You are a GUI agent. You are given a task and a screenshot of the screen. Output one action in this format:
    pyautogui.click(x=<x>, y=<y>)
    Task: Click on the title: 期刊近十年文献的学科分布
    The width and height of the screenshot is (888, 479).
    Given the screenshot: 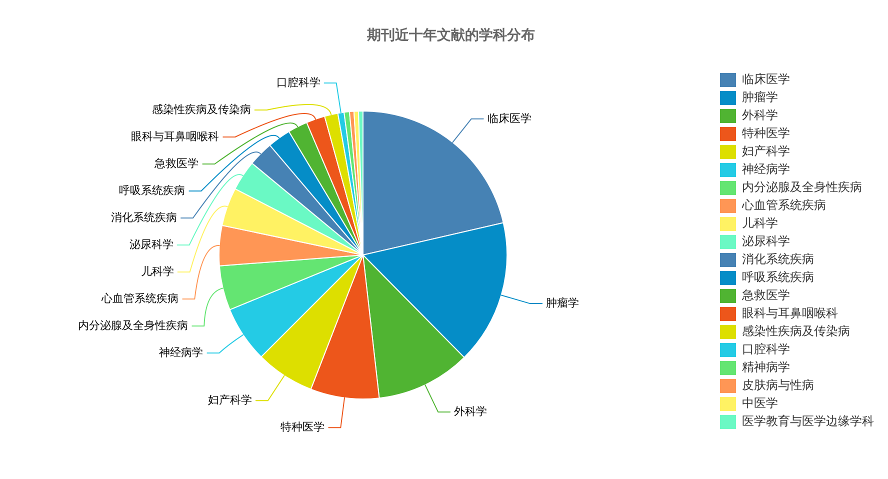 What is the action you would take?
    pyautogui.click(x=451, y=34)
    